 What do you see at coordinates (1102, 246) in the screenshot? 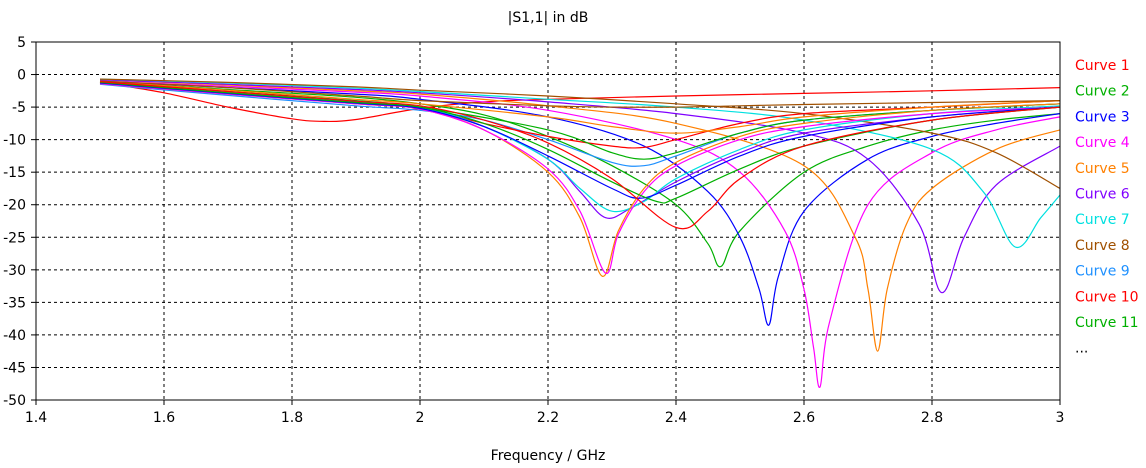
I see `legend-entry: Curve 8` at bounding box center [1102, 246].